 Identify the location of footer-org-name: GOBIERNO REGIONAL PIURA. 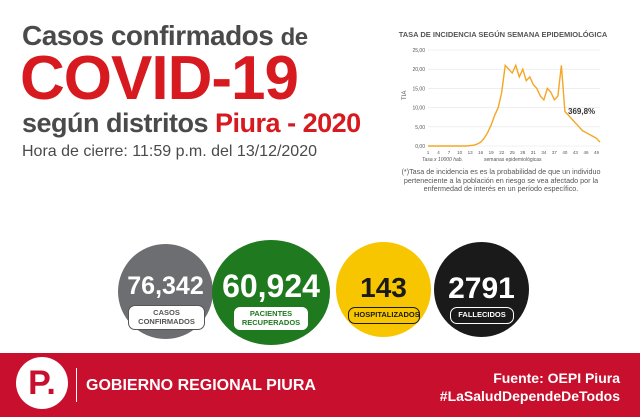
(201, 385).